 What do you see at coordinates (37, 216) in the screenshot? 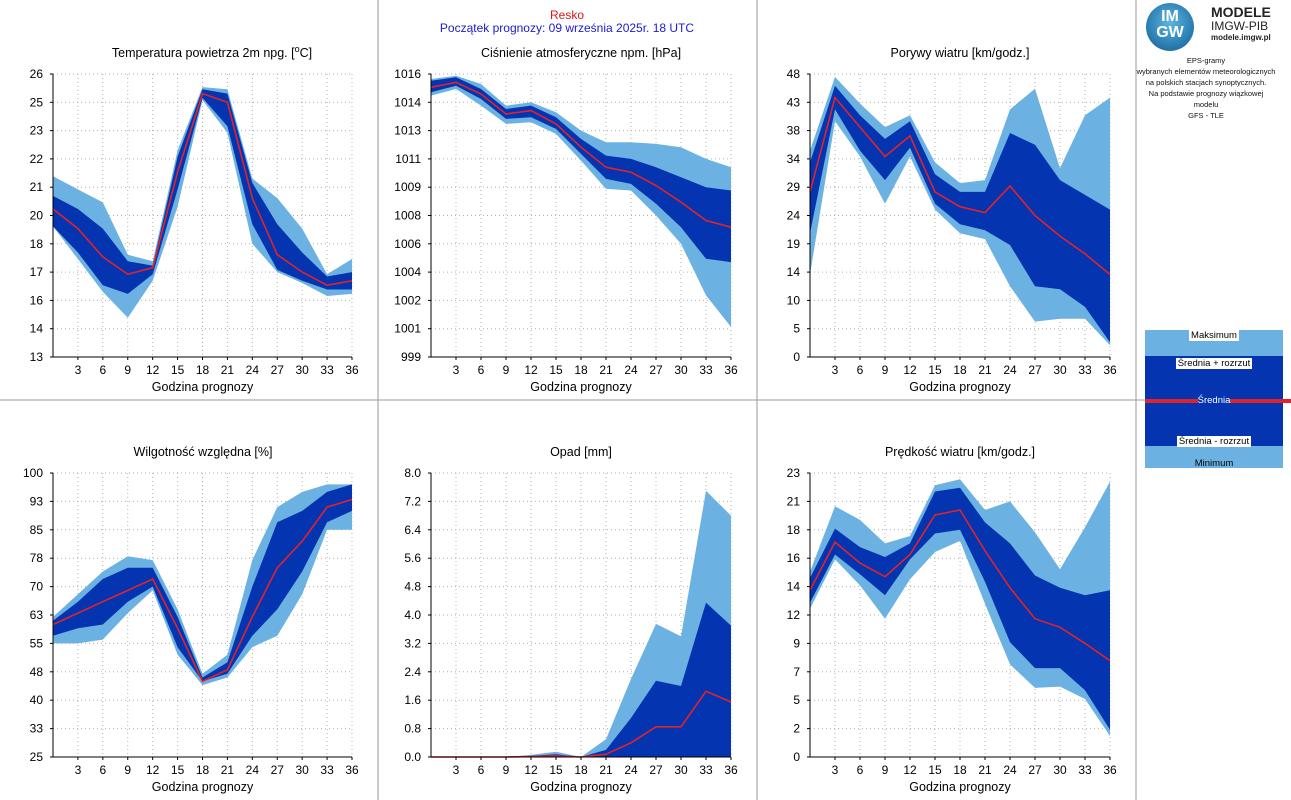
I see `y-tick-label: 20` at bounding box center [37, 216].